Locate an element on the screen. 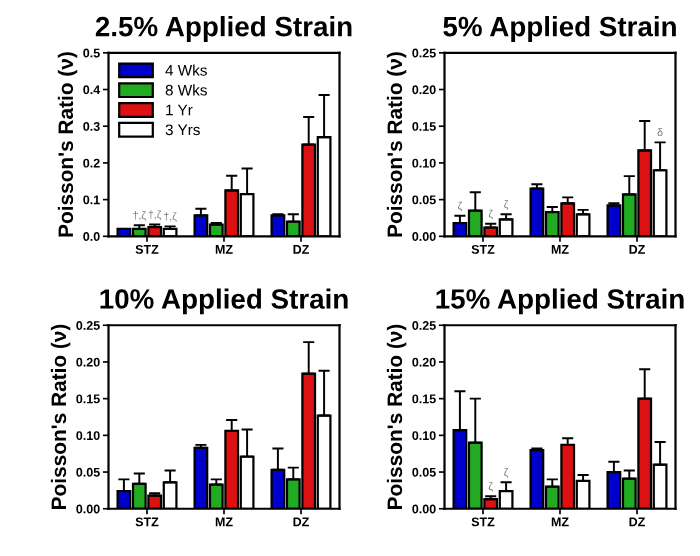 The image size is (700, 556). chart-title: 5% Applied Strain is located at coordinates (559, 29).